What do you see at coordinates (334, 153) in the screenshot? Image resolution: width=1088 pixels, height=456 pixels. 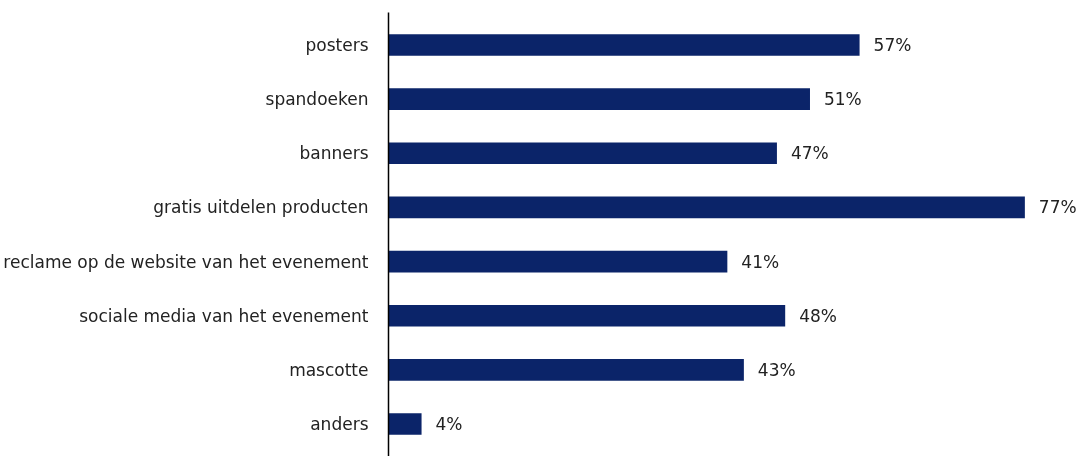 I see `y-tick-label: banners` at bounding box center [334, 153].